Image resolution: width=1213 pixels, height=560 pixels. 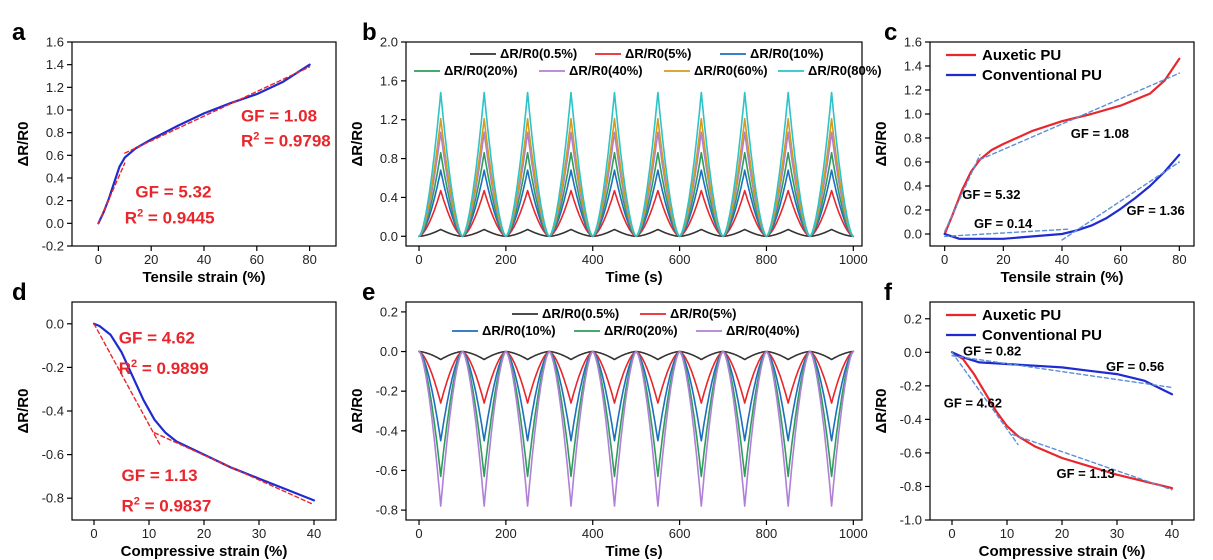 I want to click on plot-frame, so click(x=634, y=411).